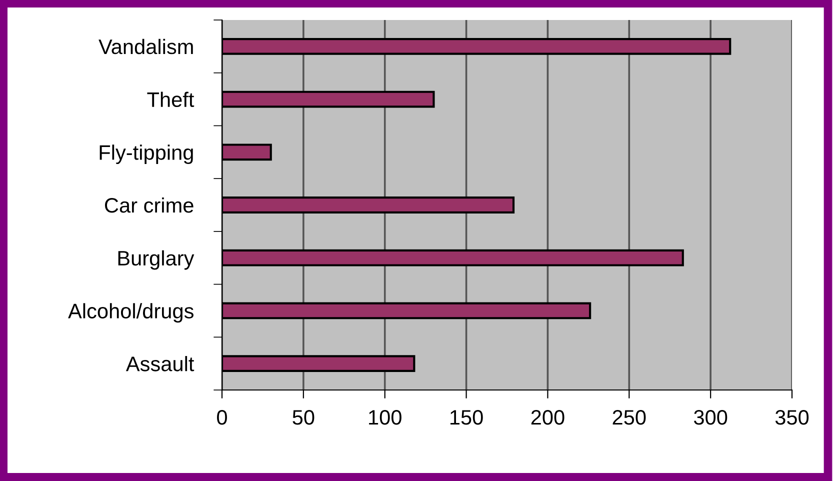  I want to click on y-tick-label: Alcohol/drugs, so click(131, 313).